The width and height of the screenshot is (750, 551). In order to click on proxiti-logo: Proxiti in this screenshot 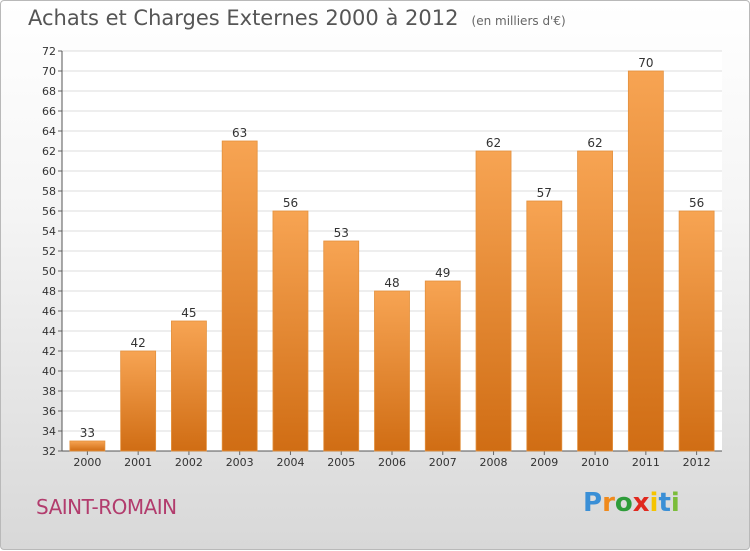, I will do `click(631, 503)`.